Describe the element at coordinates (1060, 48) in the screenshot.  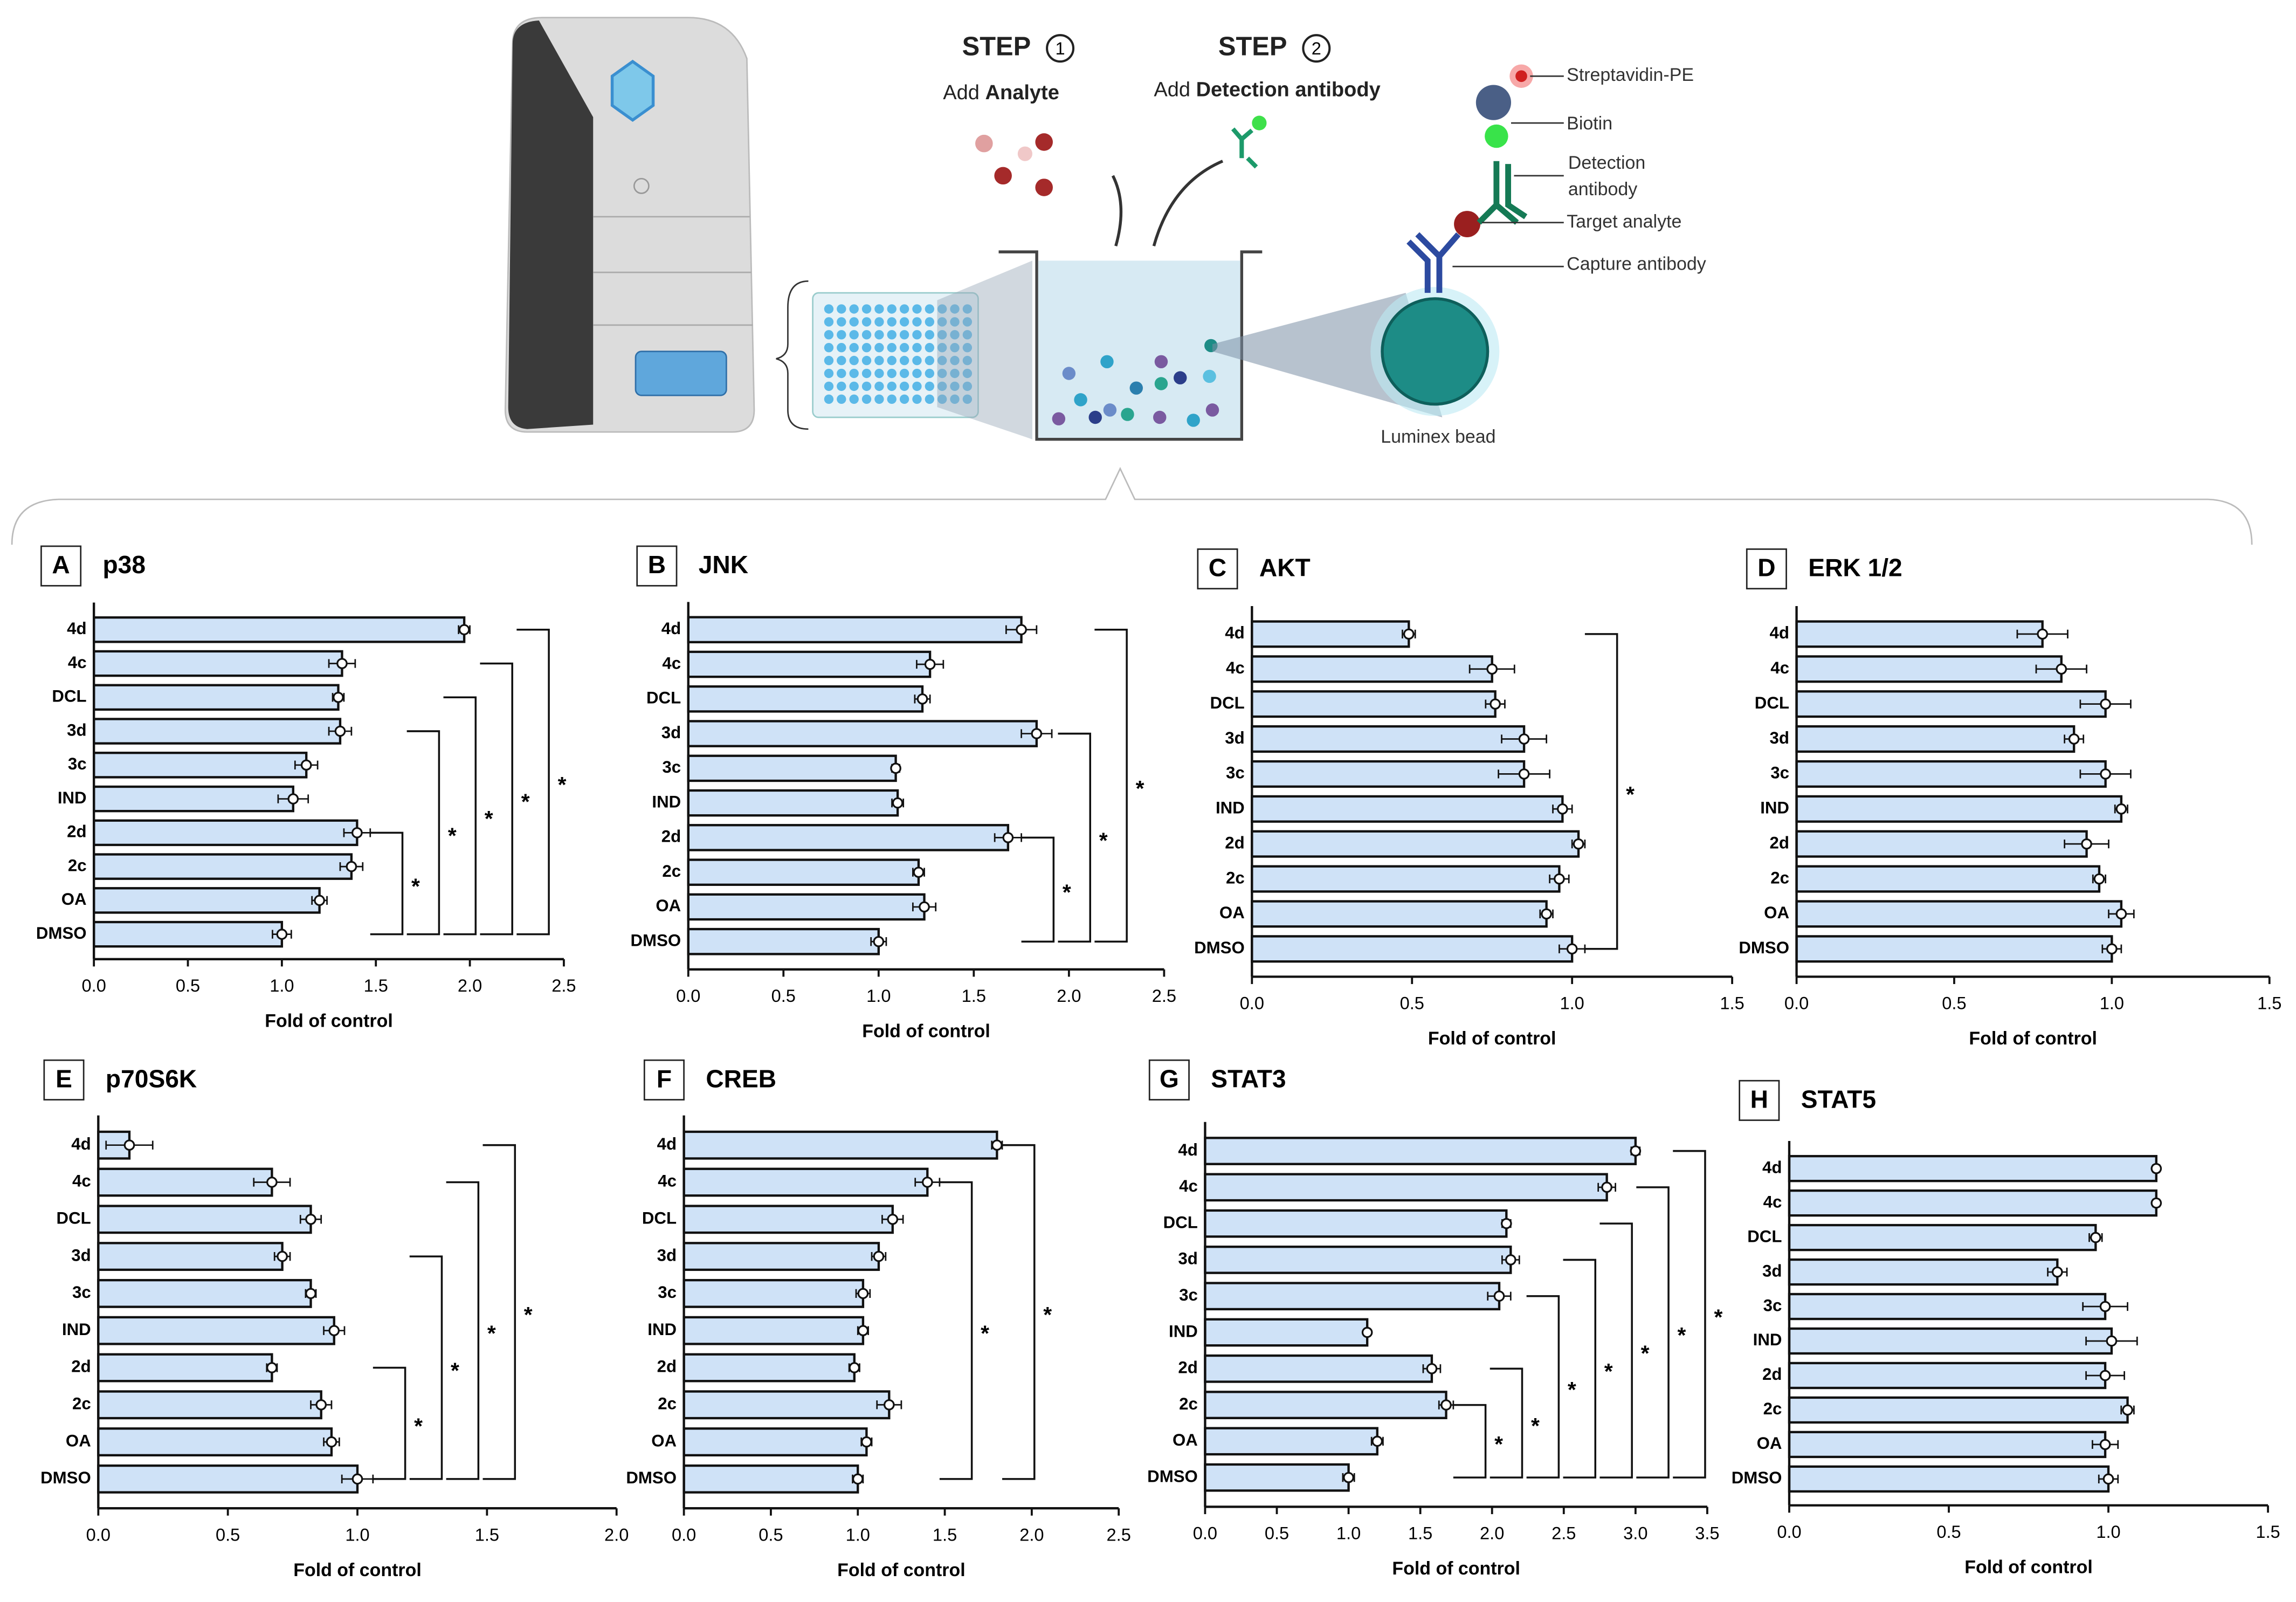
I see `step-circle` at that location.